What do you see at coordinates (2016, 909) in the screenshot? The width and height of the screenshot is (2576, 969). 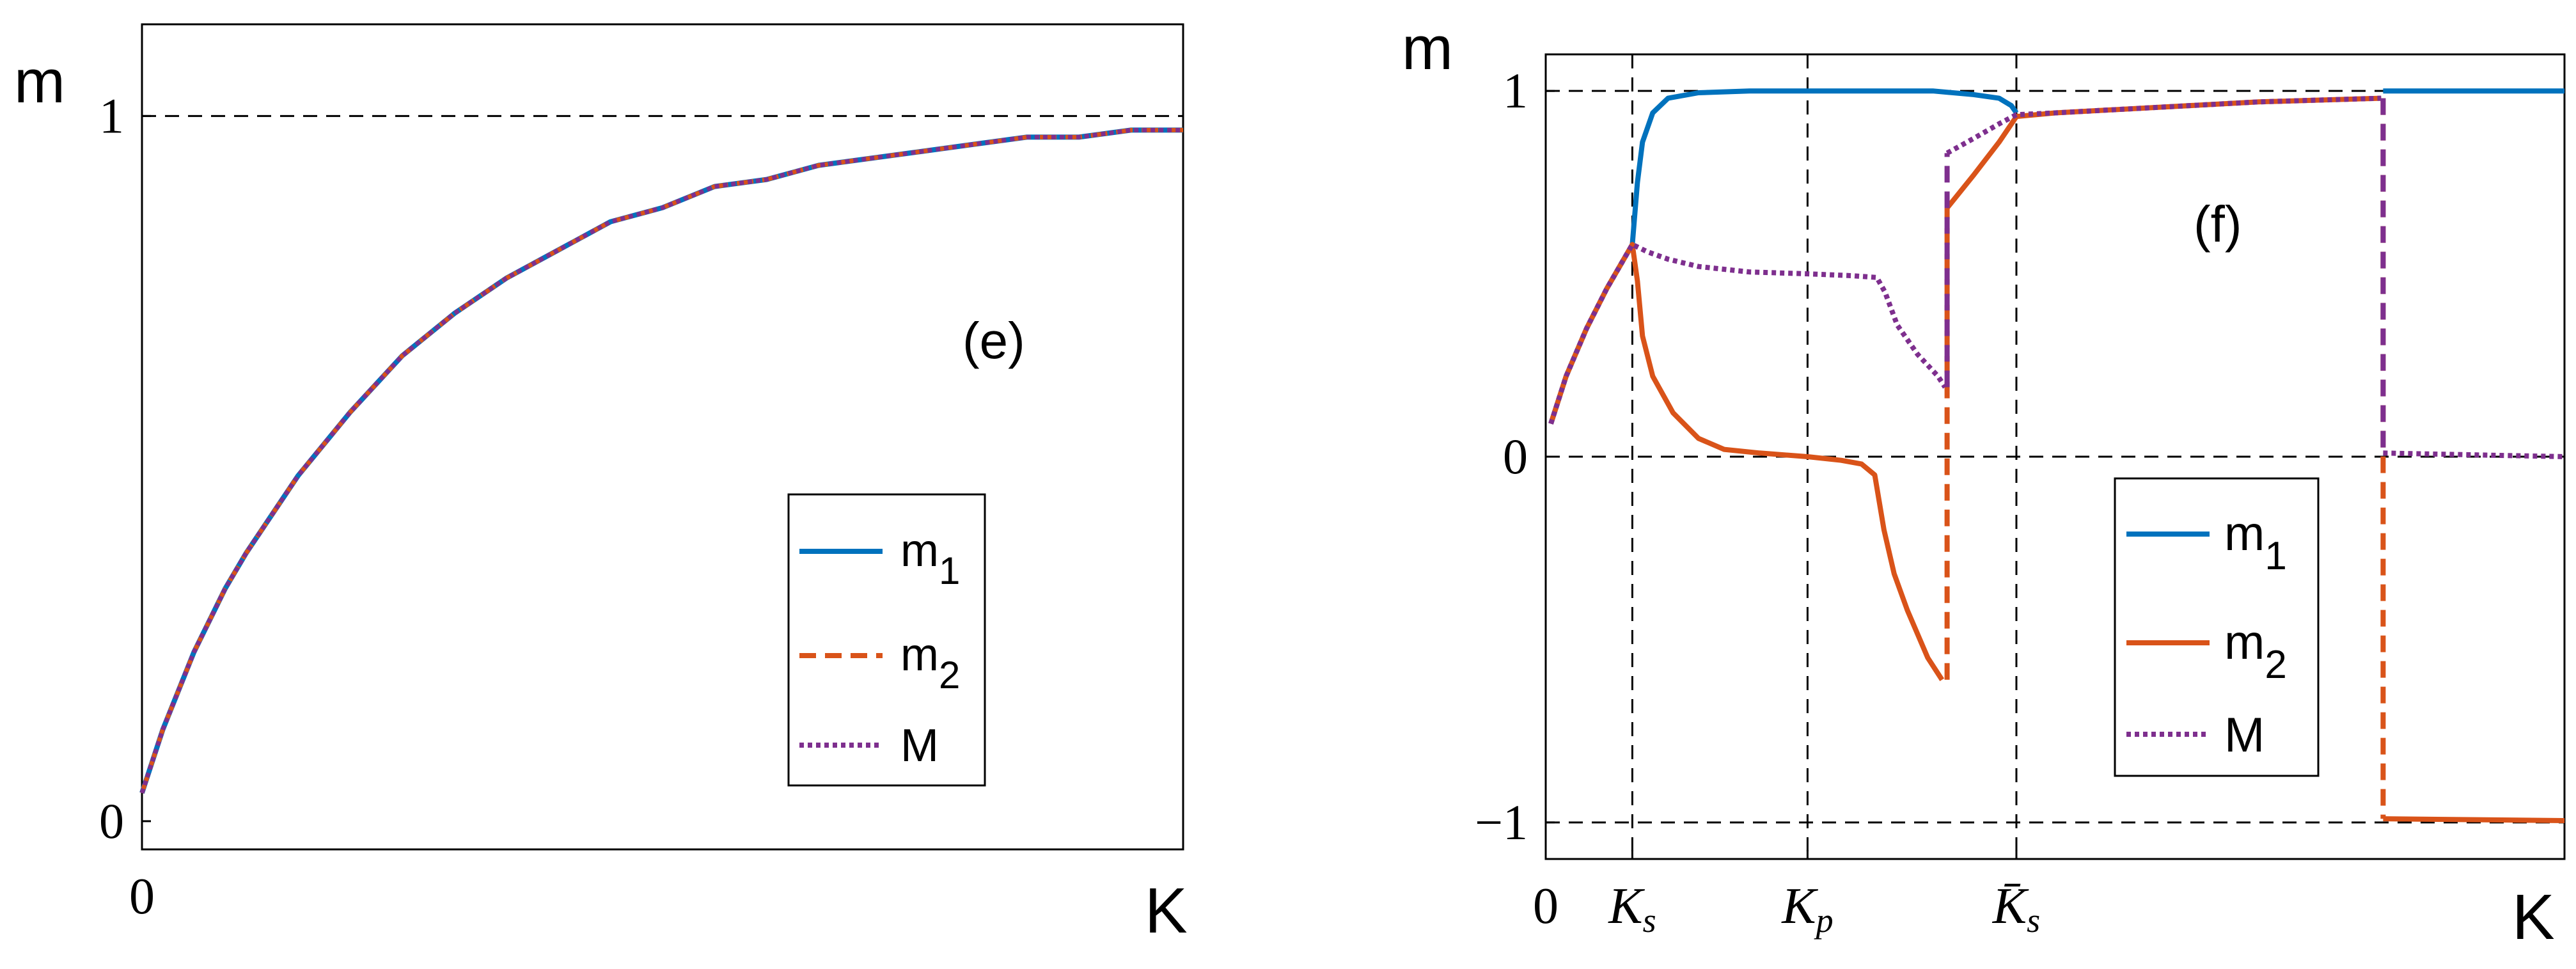 I see `x-tick-label: K̄s` at bounding box center [2016, 909].